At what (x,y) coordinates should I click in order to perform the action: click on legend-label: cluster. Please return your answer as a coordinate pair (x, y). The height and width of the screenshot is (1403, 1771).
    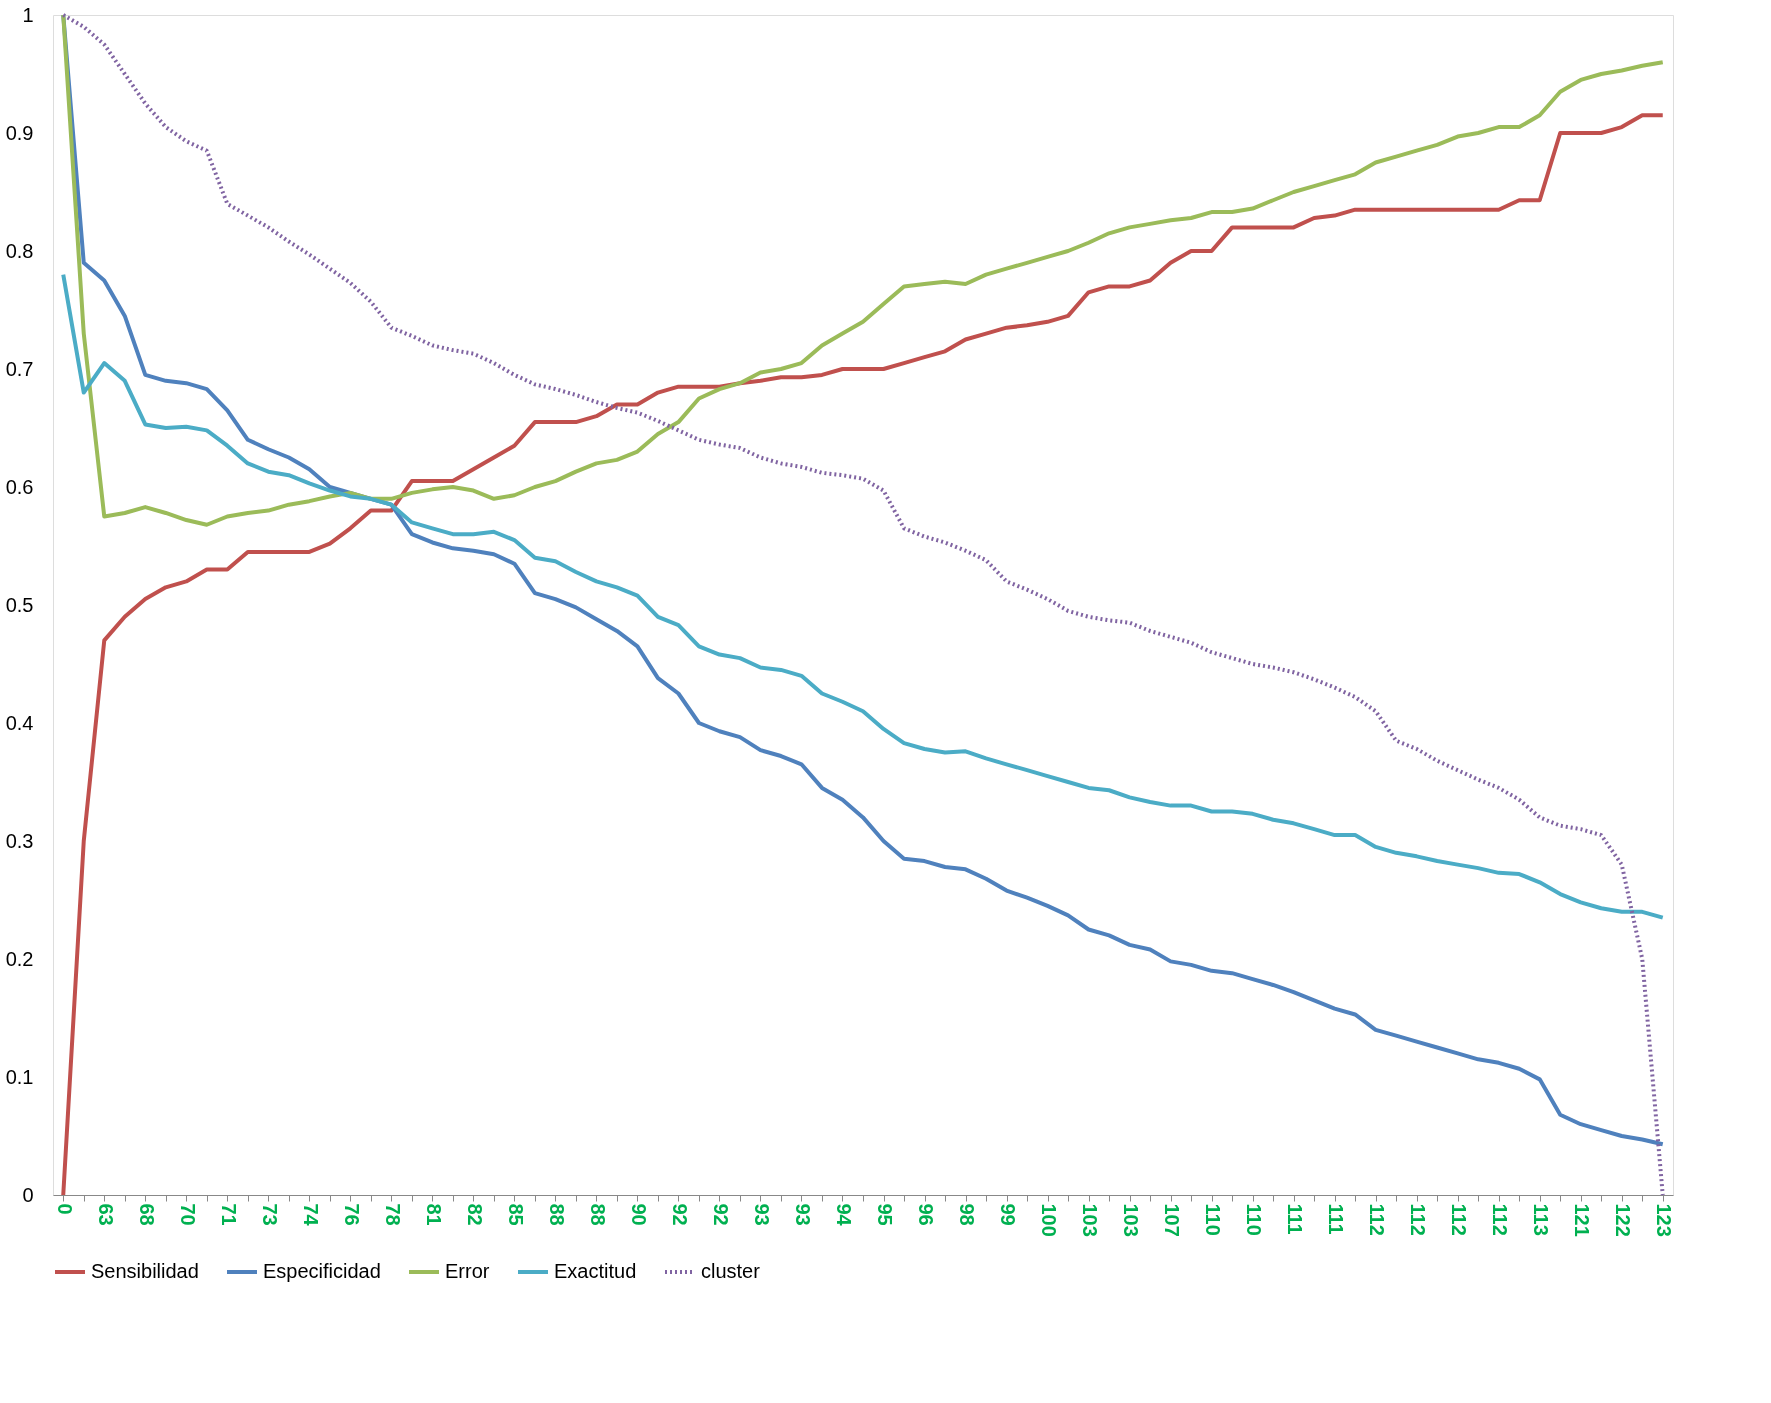
    Looking at the image, I should click on (731, 1271).